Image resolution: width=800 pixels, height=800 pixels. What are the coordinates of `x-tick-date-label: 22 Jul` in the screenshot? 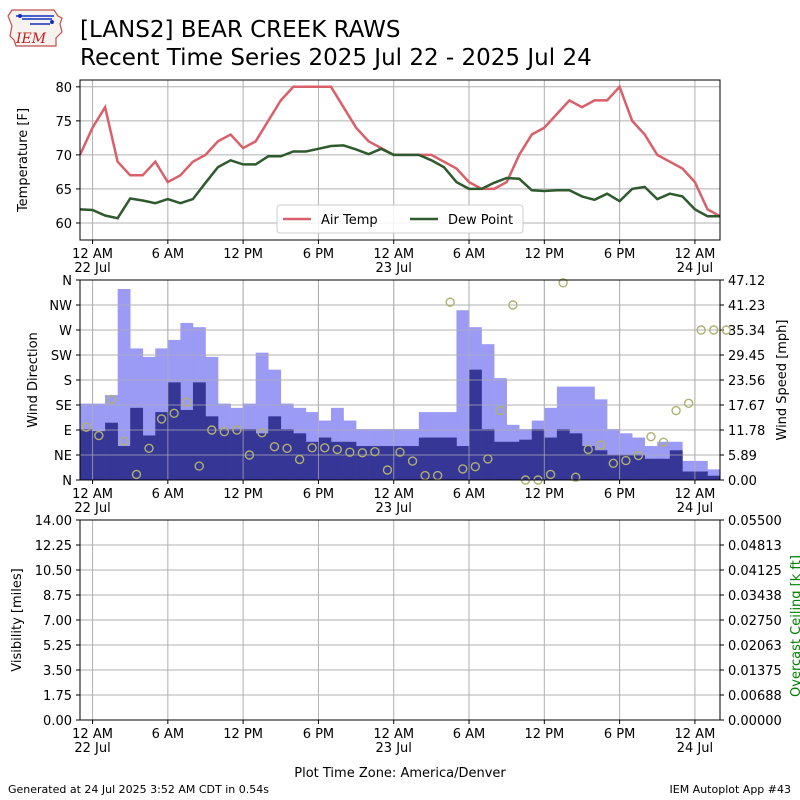 It's located at (92, 748).